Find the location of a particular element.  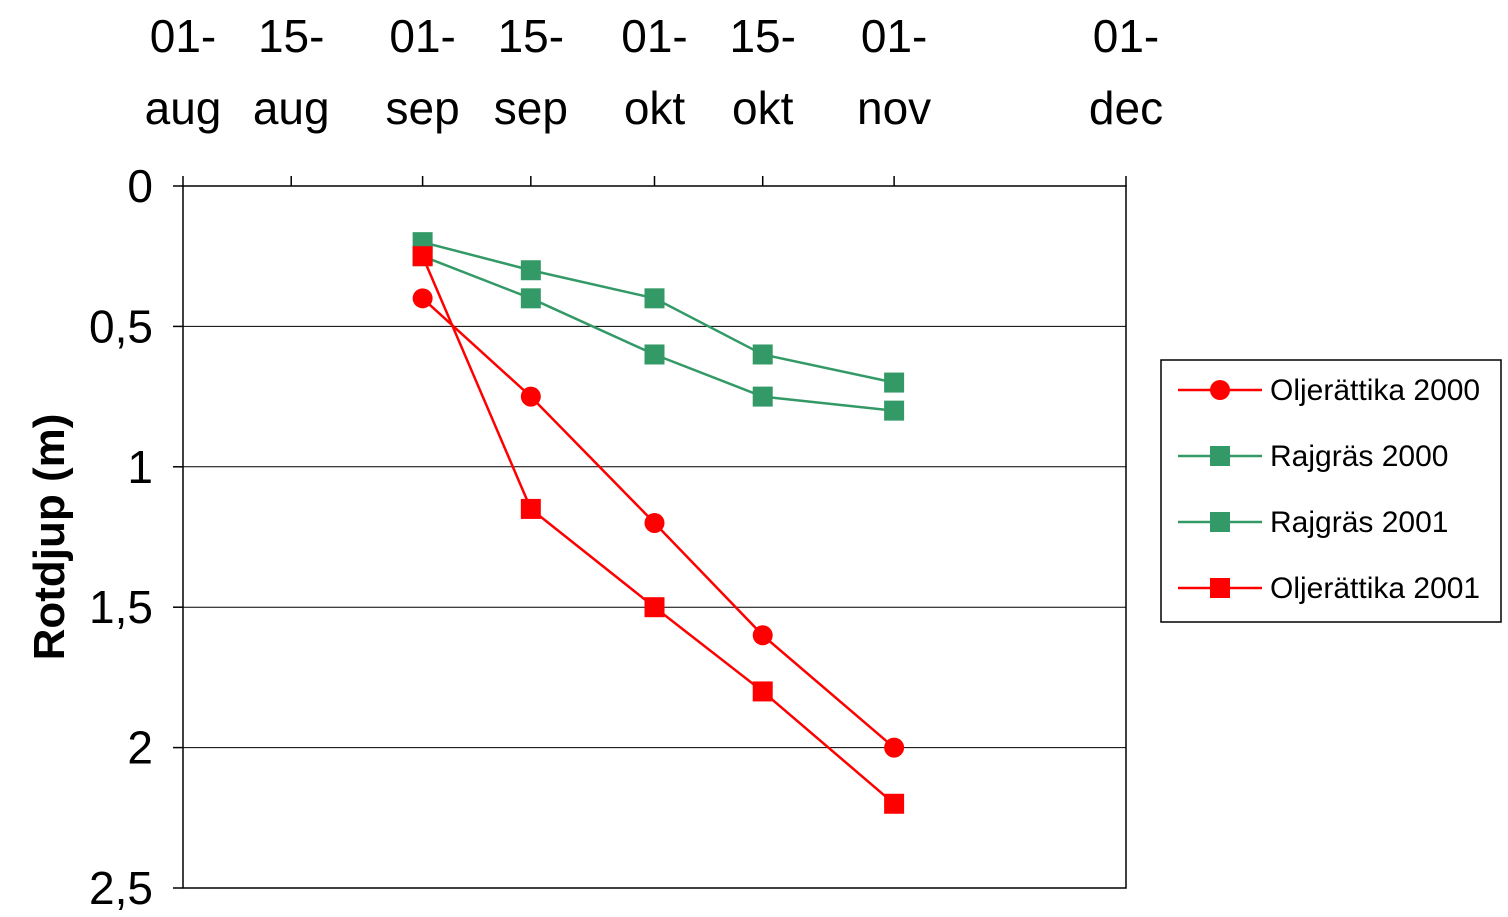

y-axis: 0 0,5 1 1,5 2 2,5 is located at coordinates (136, 537).